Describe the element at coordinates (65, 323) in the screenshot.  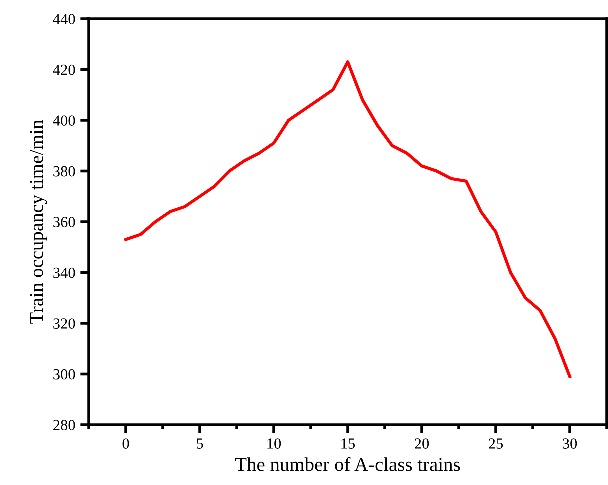
I see `y-tick-label: 320` at that location.